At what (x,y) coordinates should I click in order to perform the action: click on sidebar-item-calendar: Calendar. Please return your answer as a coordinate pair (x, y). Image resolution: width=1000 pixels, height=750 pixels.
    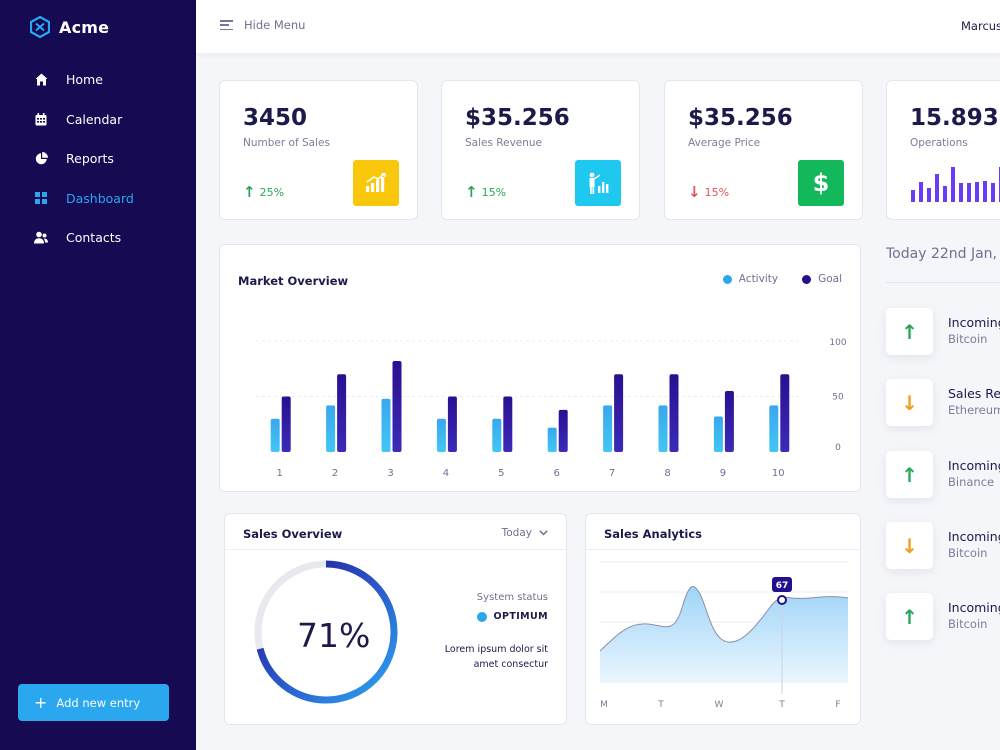
    Looking at the image, I should click on (98, 120).